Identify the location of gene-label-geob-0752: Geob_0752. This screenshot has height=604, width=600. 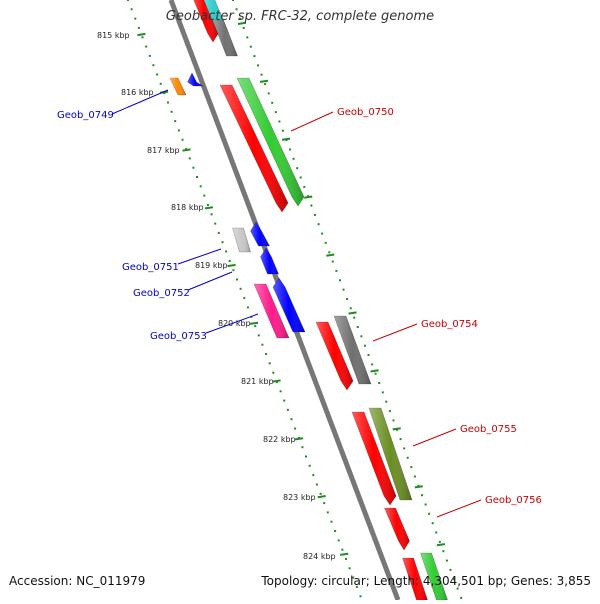
(161, 293).